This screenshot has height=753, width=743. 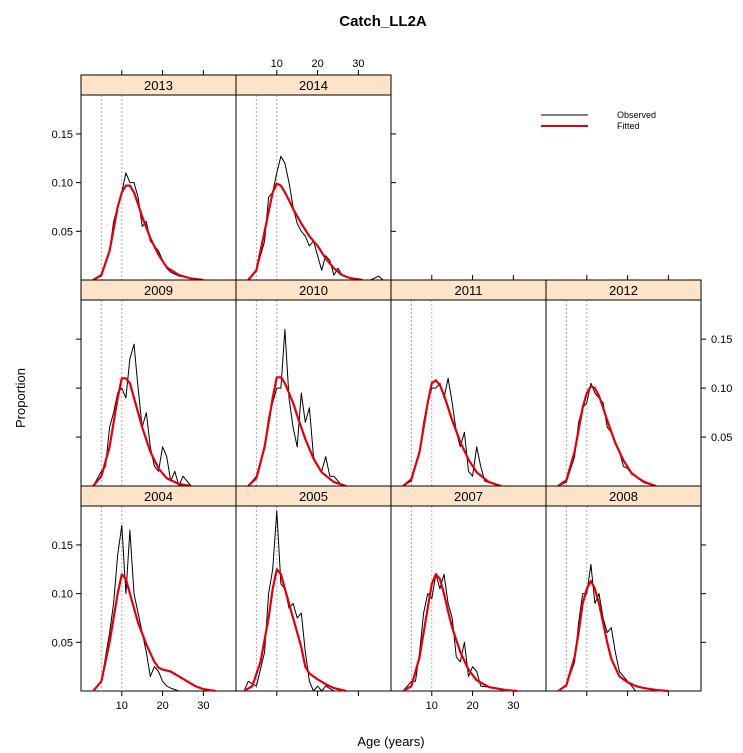 I want to click on panel-2009: 2009, so click(x=158, y=383).